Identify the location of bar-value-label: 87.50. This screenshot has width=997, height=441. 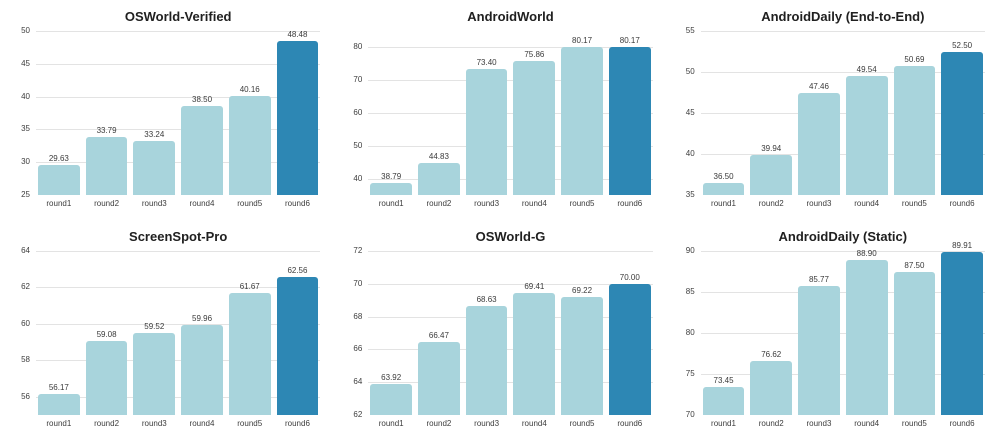
(914, 265).